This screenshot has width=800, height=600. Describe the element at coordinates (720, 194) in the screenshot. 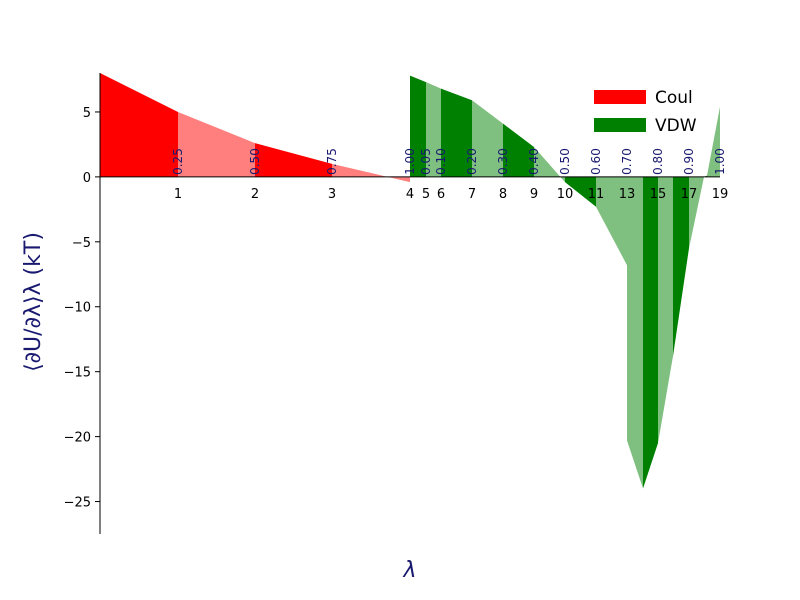

I see `x-tick-label: 19` at that location.